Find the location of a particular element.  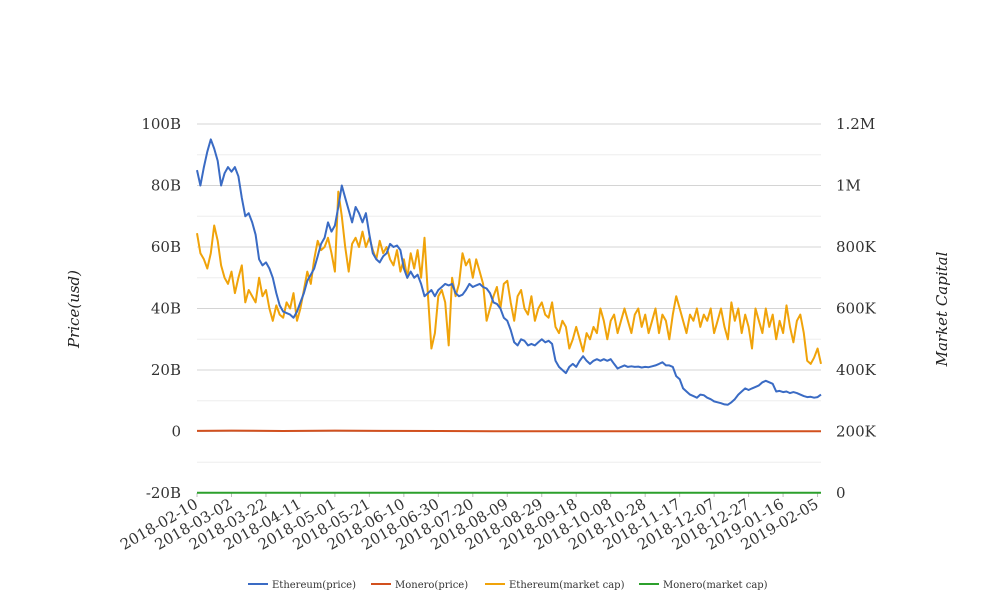

left-tick-label: 80B is located at coordinates (166, 186).